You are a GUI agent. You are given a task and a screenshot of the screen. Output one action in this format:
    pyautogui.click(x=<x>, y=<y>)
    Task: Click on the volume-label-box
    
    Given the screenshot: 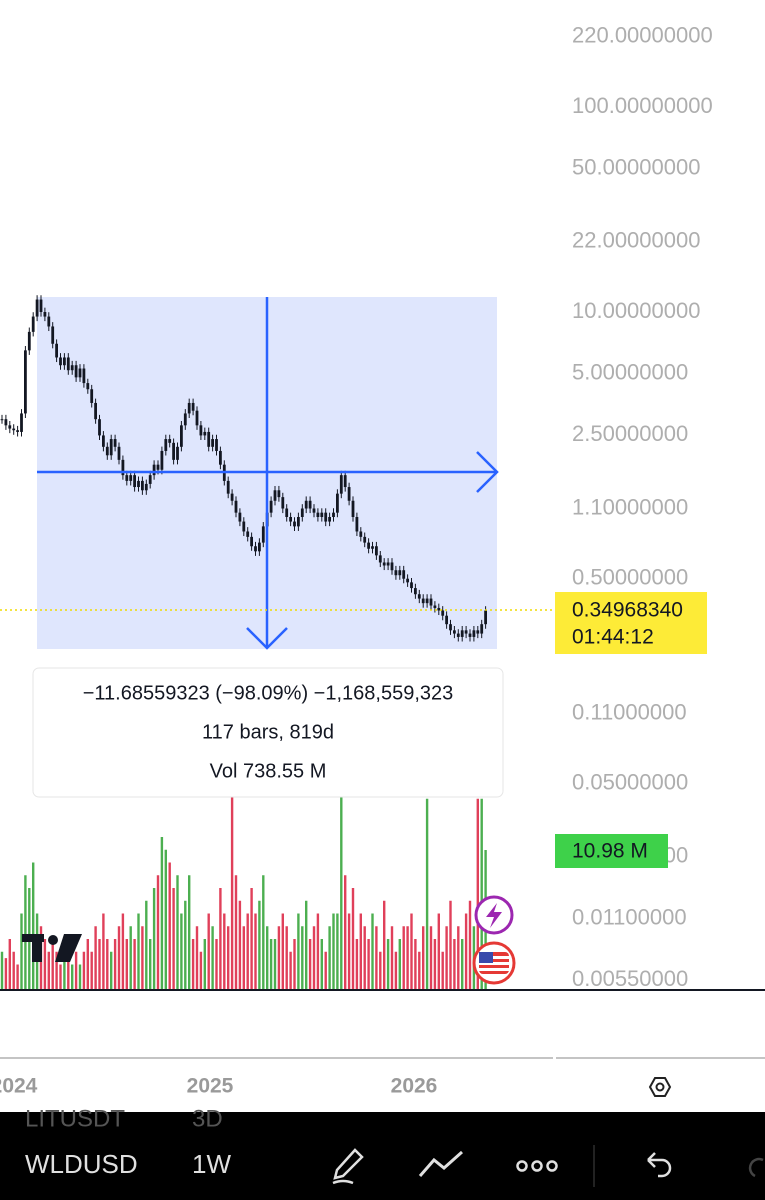 What is the action you would take?
    pyautogui.click(x=611, y=851)
    